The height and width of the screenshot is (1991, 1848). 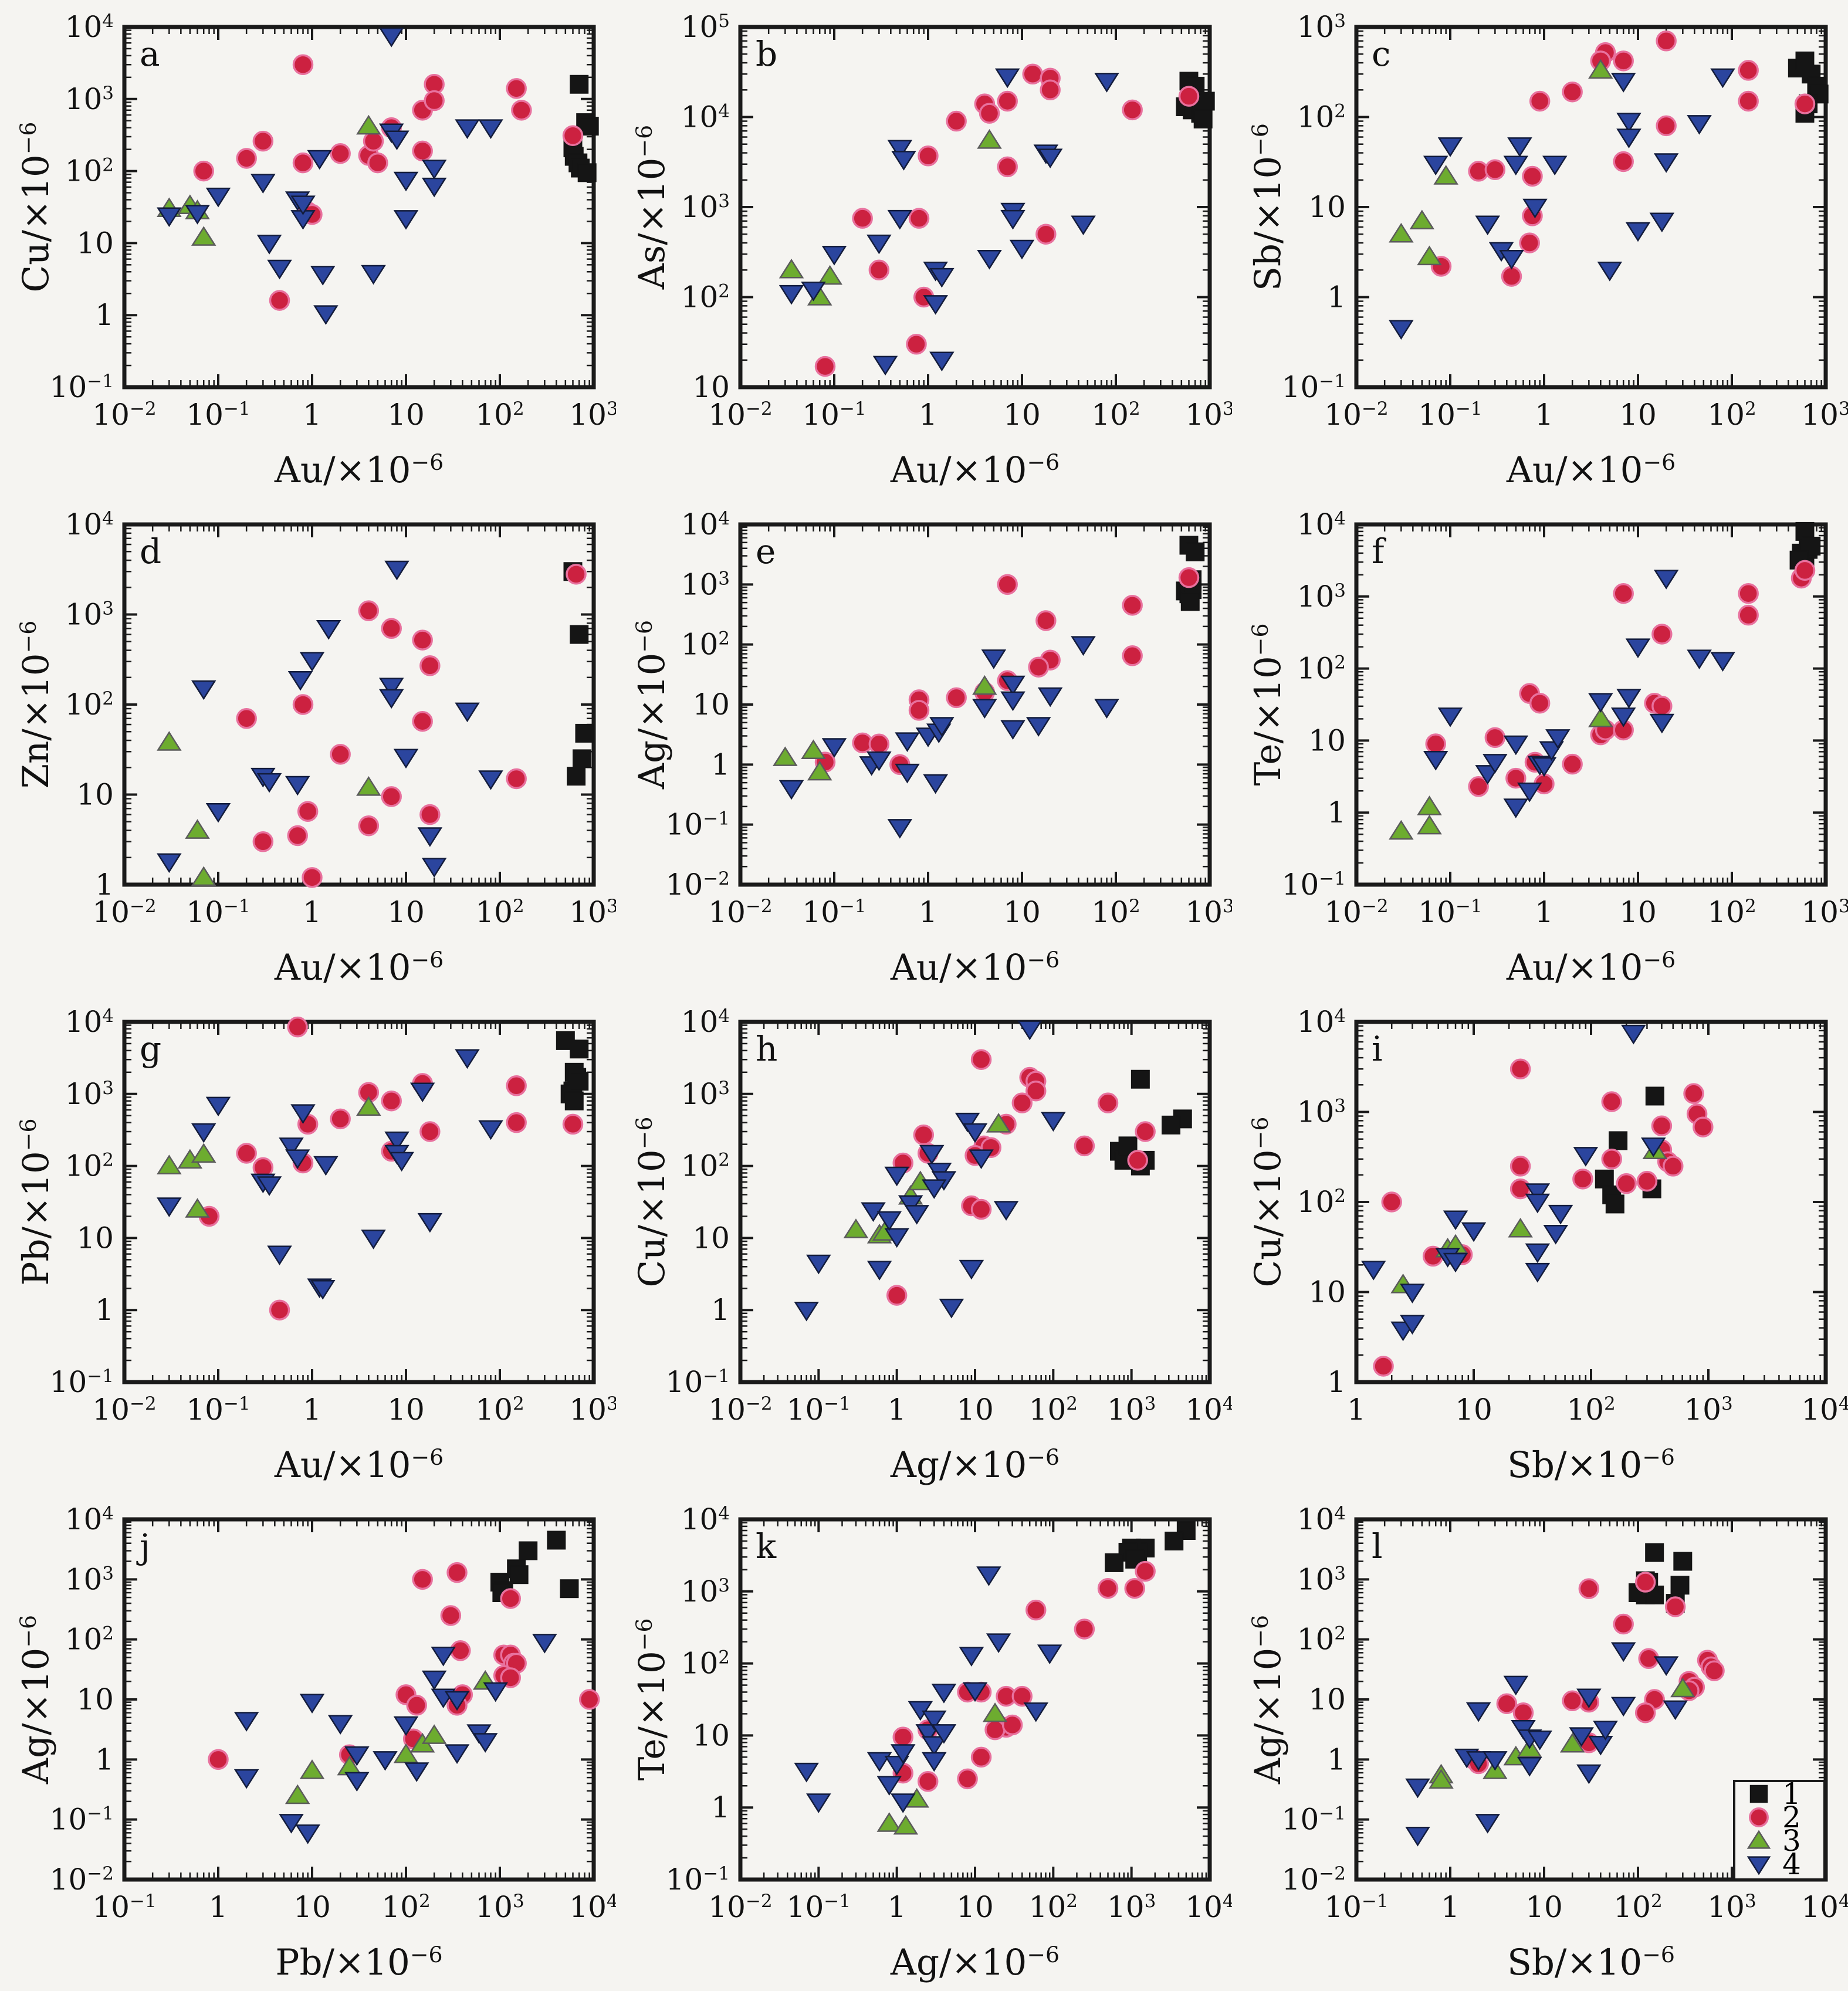 I want to click on y-axis-label: Te/×10−6, so click(x=1268, y=704).